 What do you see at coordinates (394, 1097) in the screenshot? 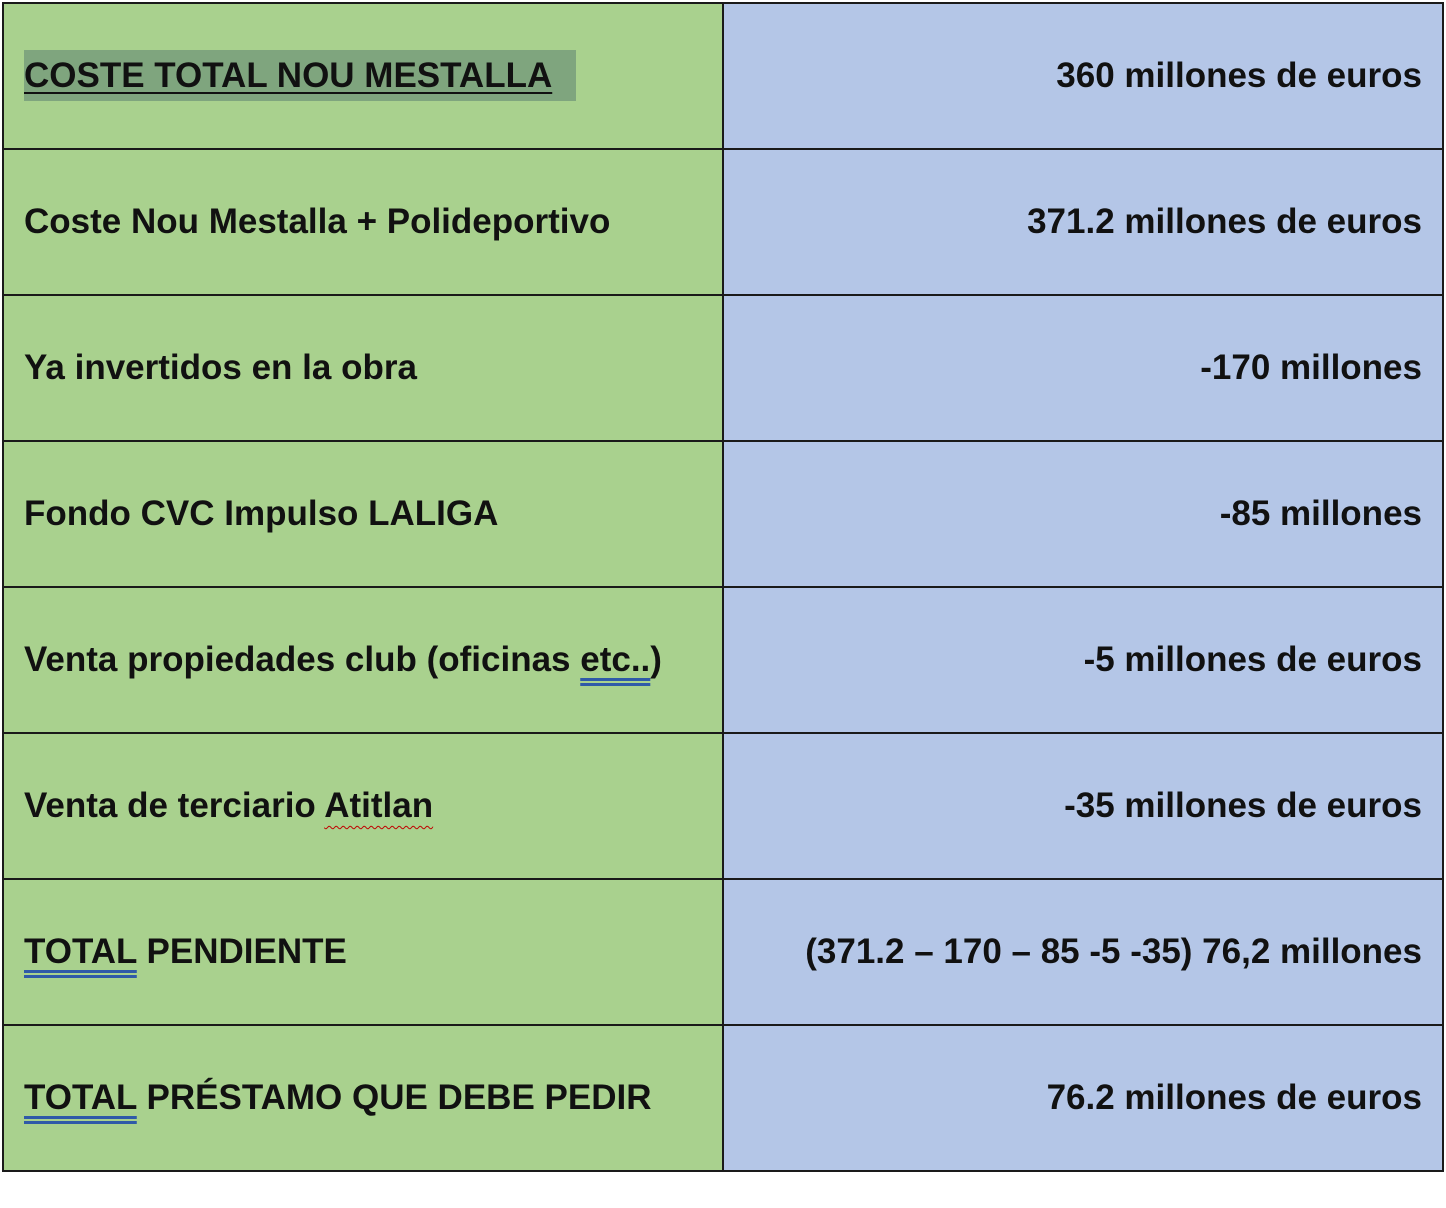
I see `label-text: PRÉSTAMO QUE DEBE PEDIR` at bounding box center [394, 1097].